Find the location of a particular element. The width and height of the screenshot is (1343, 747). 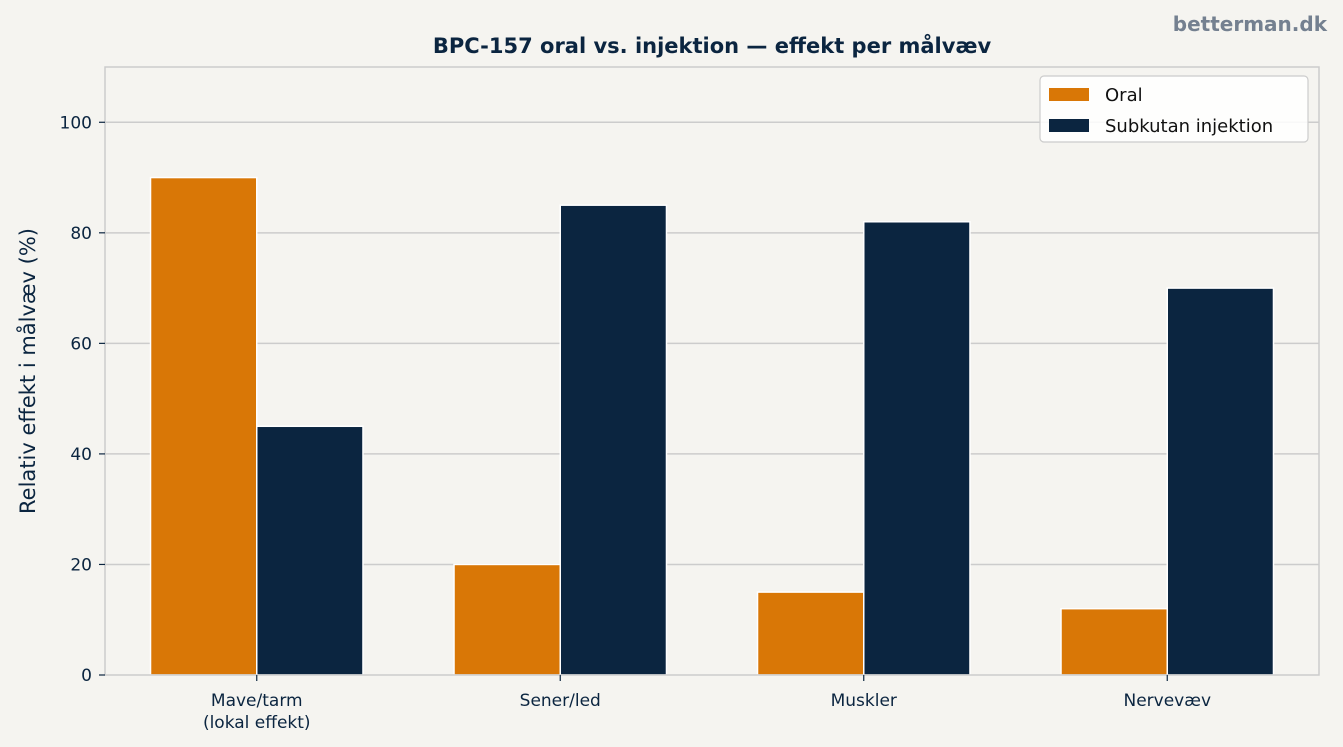

y-axis-label: Relativ effekt i målvæv (%) is located at coordinates (27, 371).